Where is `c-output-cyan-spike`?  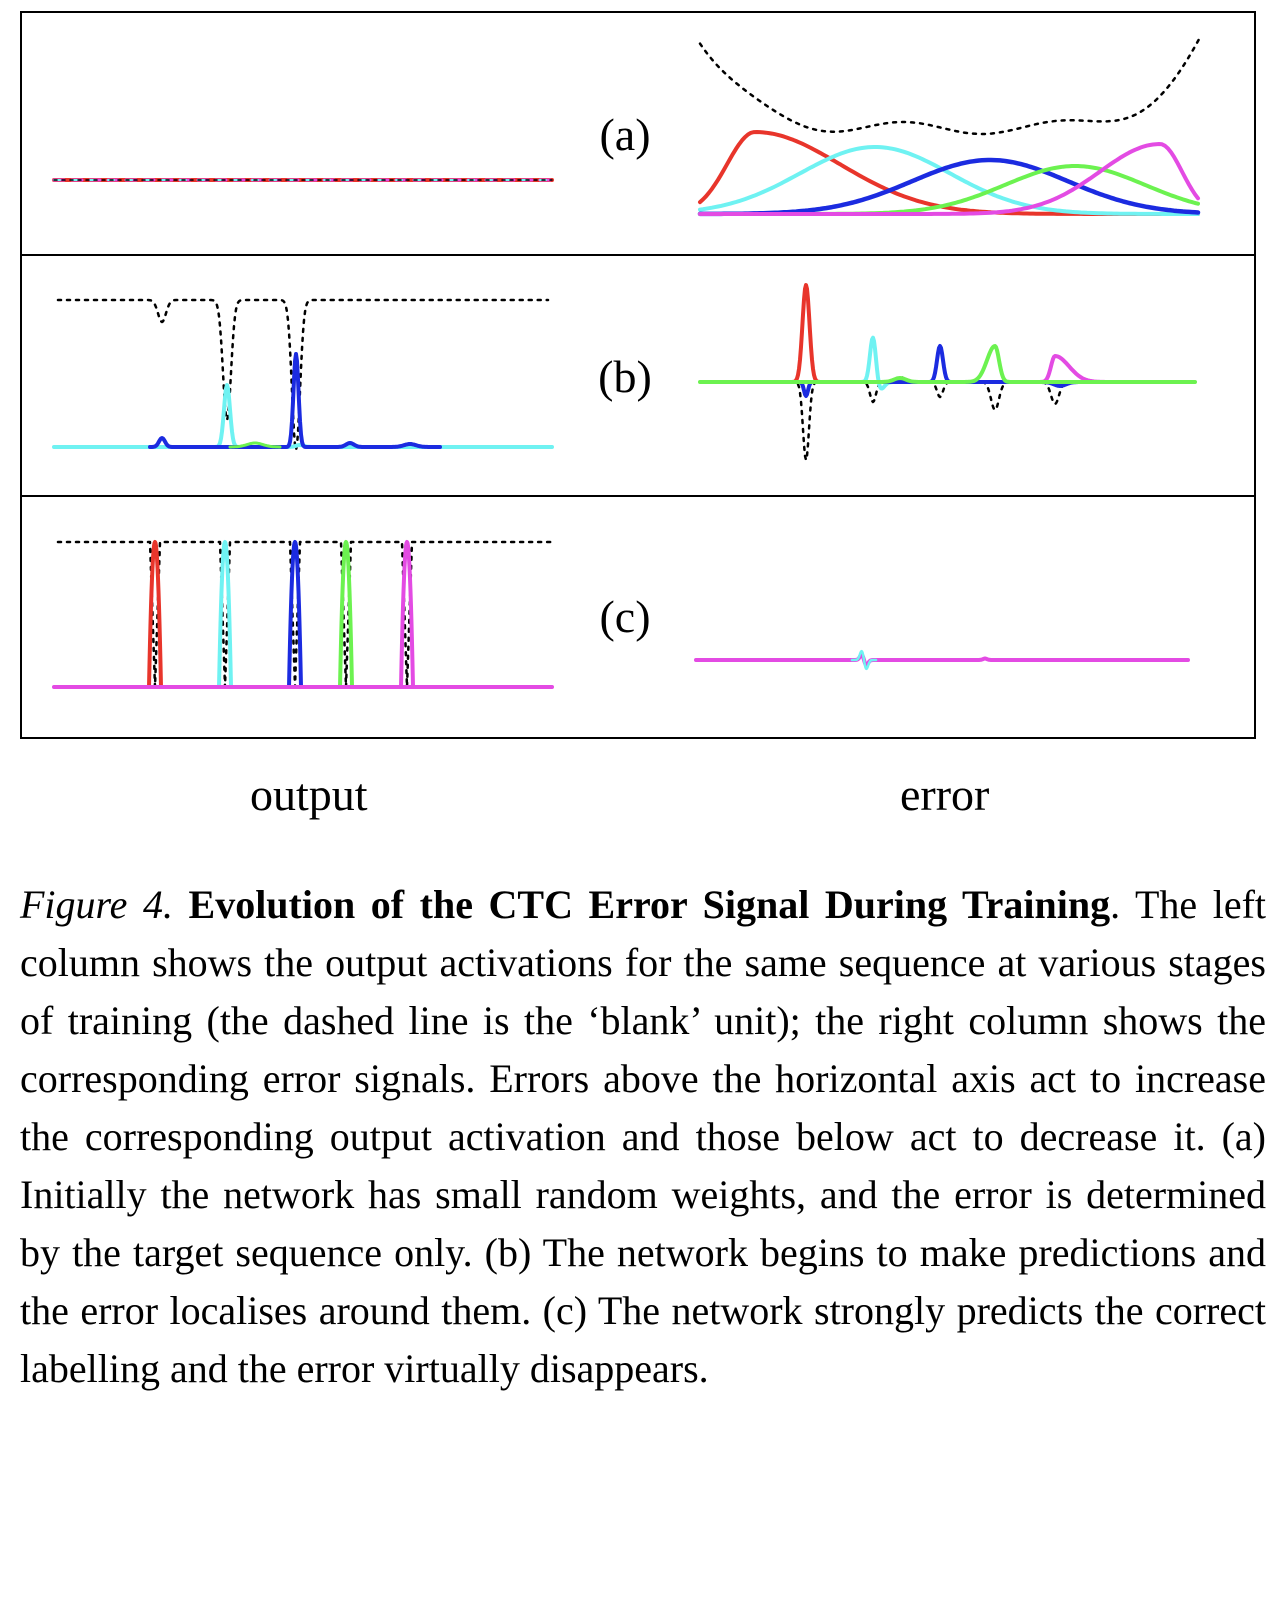 c-output-cyan-spike is located at coordinates (225, 614).